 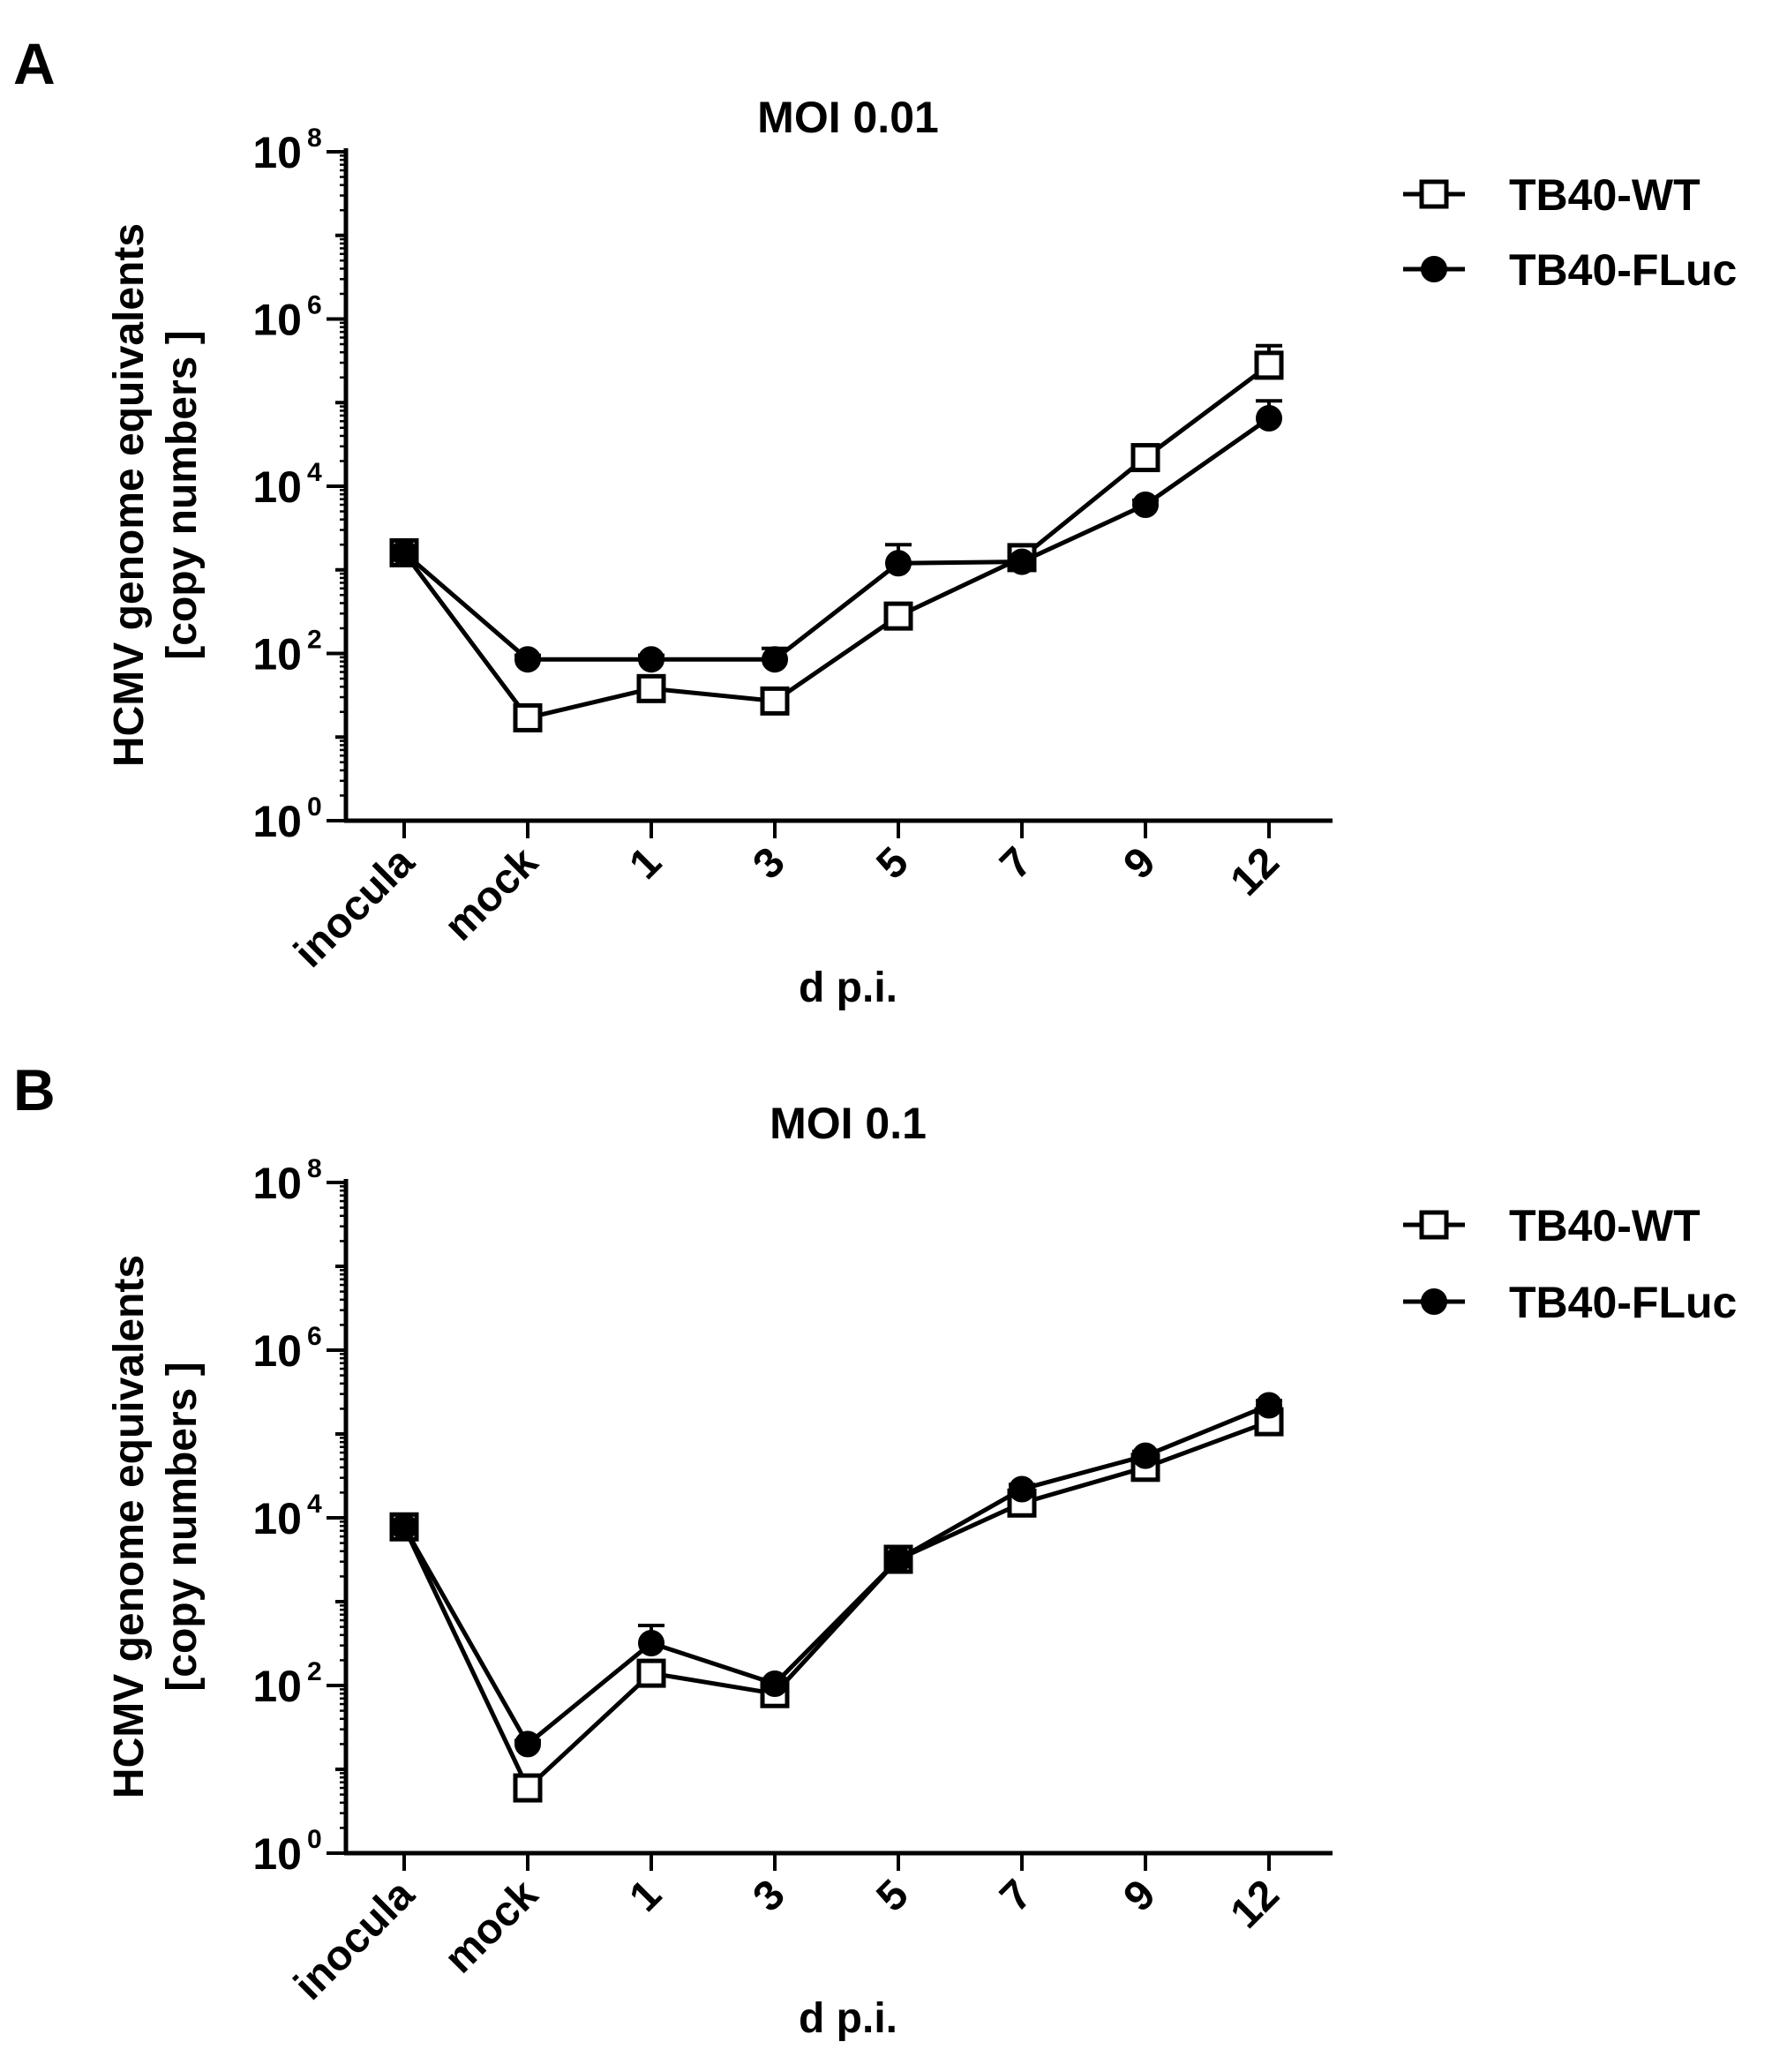 What do you see at coordinates (34, 1089) in the screenshot?
I see `panel-letter: B` at bounding box center [34, 1089].